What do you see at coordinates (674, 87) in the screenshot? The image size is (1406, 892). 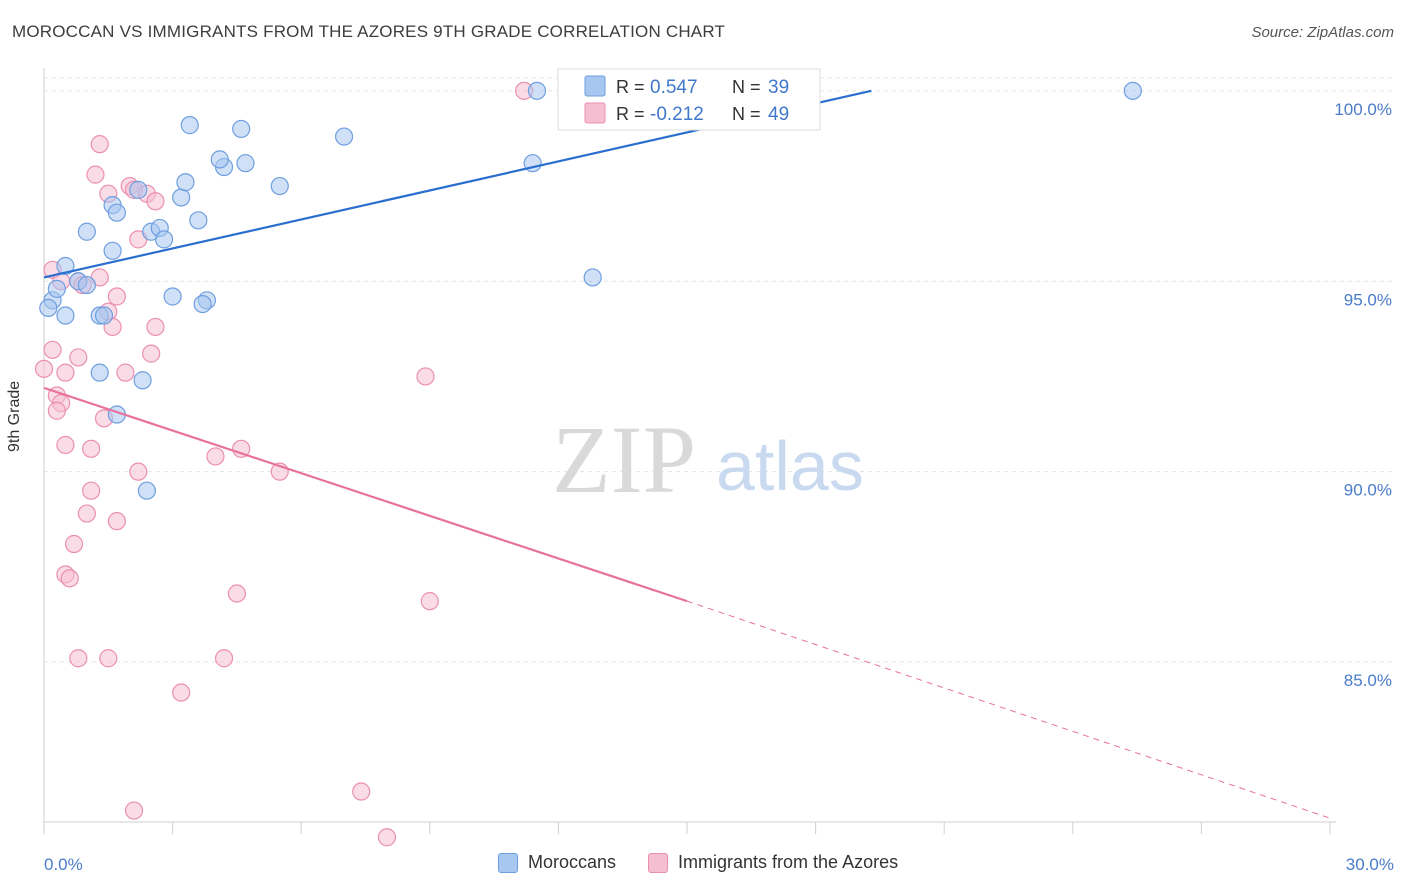 I see `stats-r-value-blue: 0.547` at bounding box center [674, 87].